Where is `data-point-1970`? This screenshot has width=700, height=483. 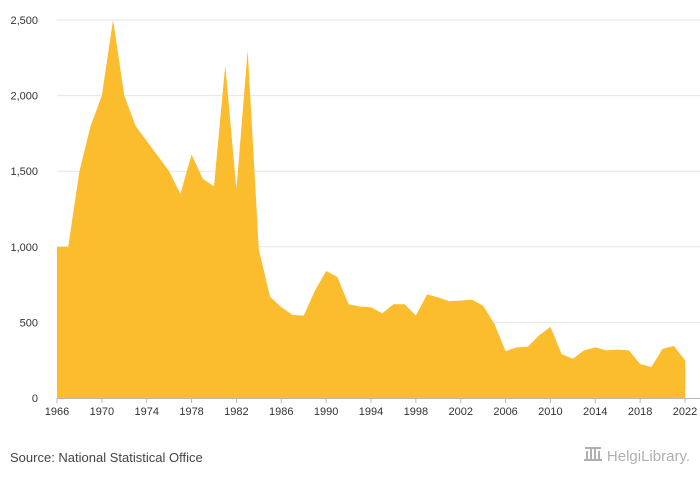 data-point-1970 is located at coordinates (102, 96).